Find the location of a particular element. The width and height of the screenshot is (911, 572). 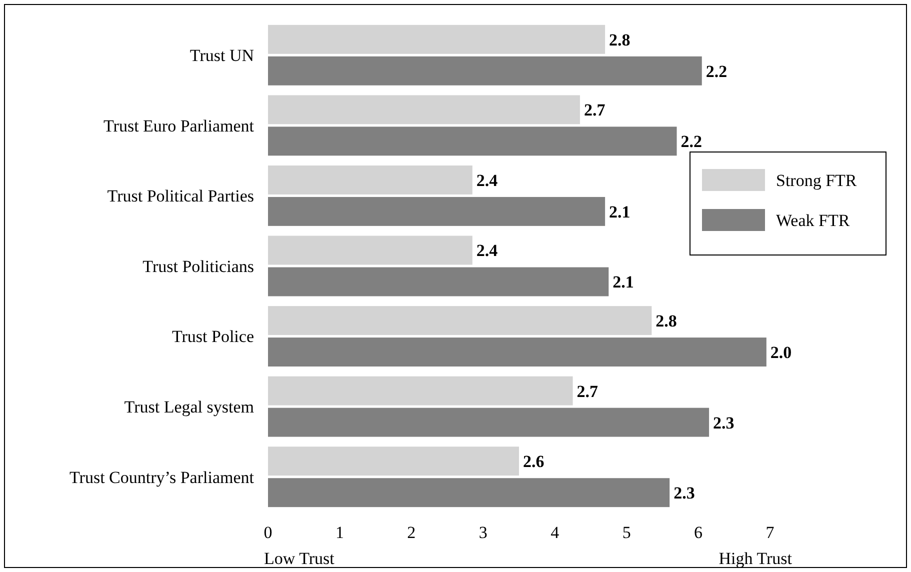

x-tick-label: 6 is located at coordinates (698, 532).